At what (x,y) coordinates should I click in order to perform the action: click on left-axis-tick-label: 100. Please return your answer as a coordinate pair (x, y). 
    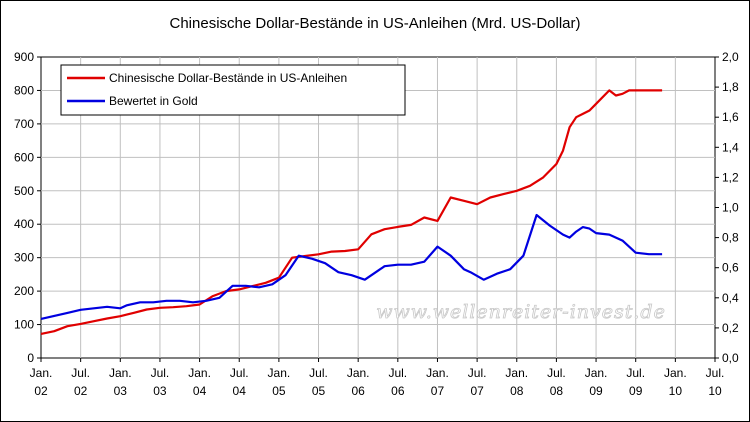
    Looking at the image, I should click on (24, 325).